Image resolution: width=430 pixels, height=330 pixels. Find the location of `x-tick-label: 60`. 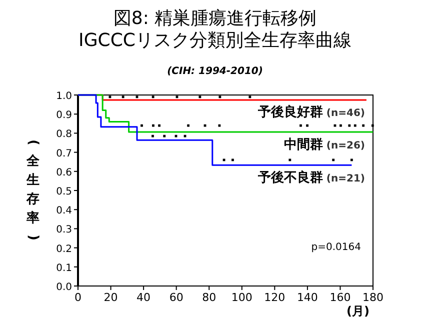

x-tick-label: 60 is located at coordinates (176, 297).